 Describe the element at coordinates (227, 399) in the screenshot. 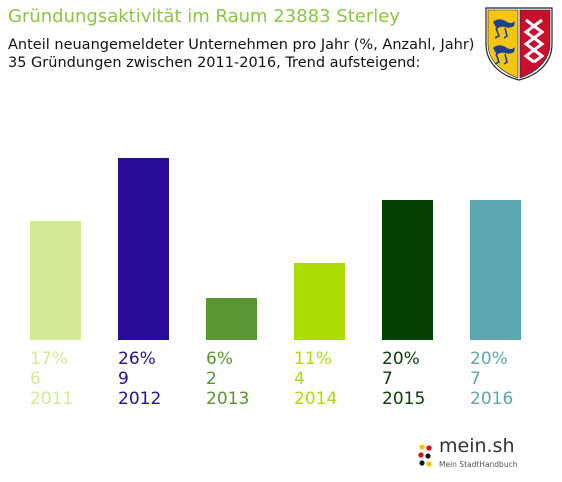

I see `year-label-2013: 2013` at that location.